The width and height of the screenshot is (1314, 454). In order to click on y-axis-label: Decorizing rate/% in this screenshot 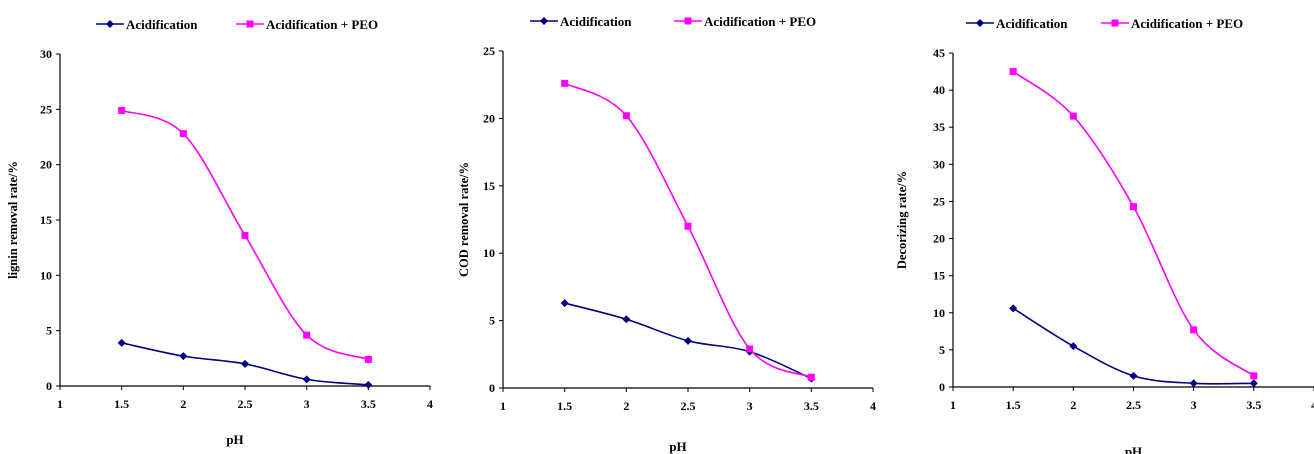, I will do `click(902, 220)`.